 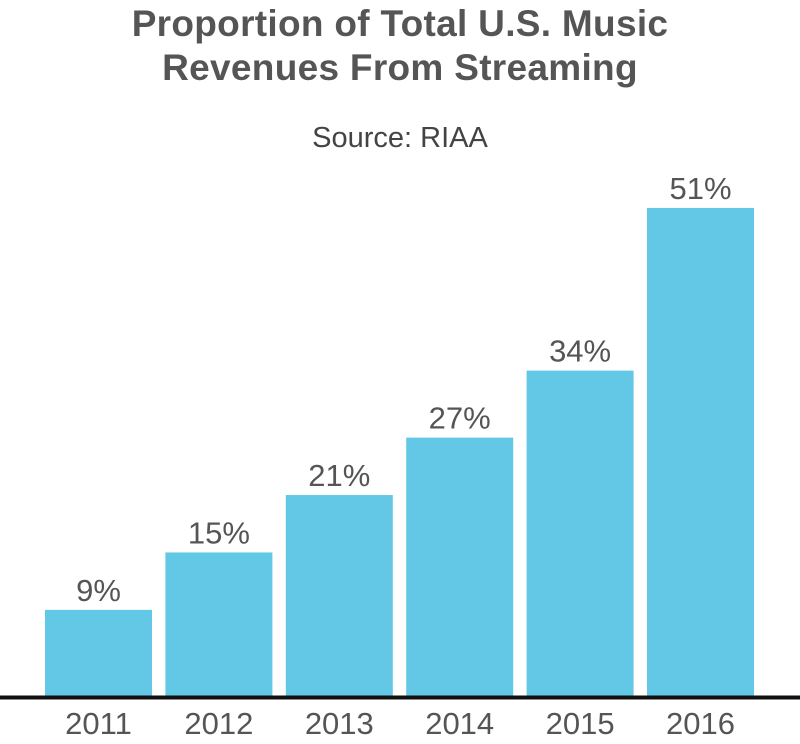 I want to click on bar-2015, so click(x=580, y=533).